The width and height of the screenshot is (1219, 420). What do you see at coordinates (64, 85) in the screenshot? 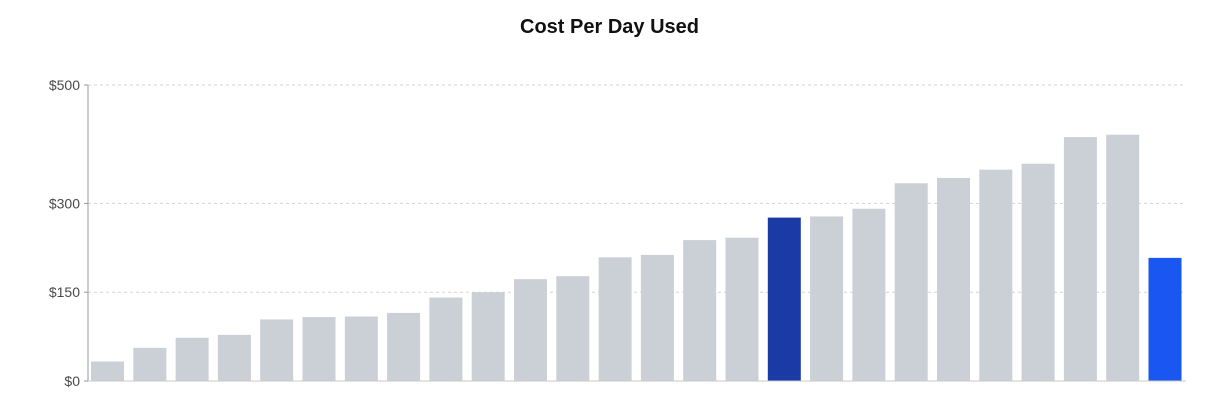
I see `y-tick-label: $500` at bounding box center [64, 85].